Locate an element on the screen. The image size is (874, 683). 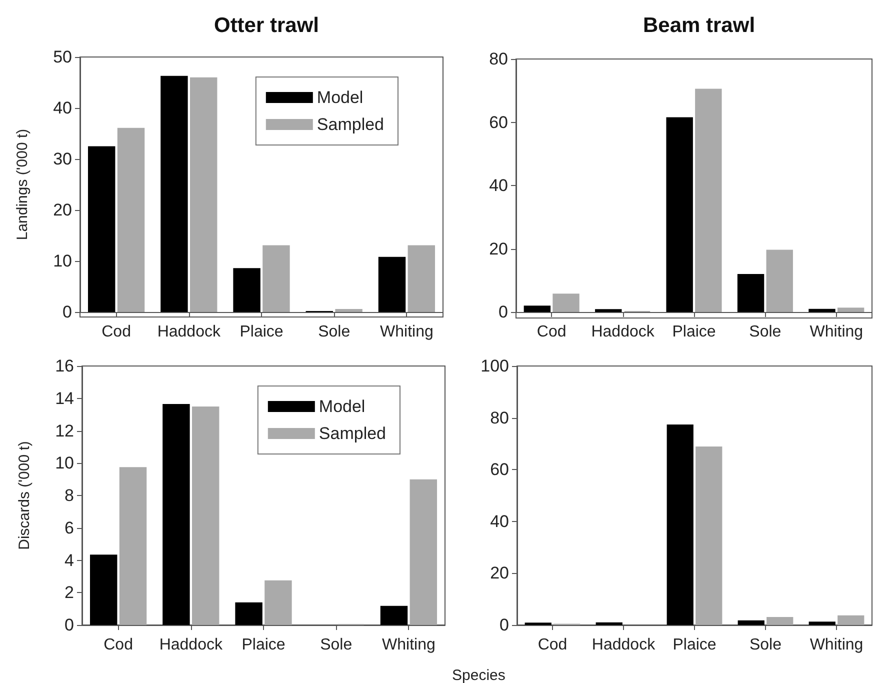
y-tick-label: 4 is located at coordinates (69, 560).